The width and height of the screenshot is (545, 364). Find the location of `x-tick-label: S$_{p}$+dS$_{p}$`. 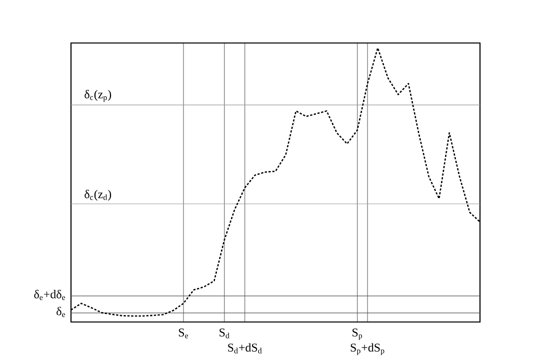

x-tick-label: S$_{p}$+dS$_{p}$ is located at coordinates (367, 349).